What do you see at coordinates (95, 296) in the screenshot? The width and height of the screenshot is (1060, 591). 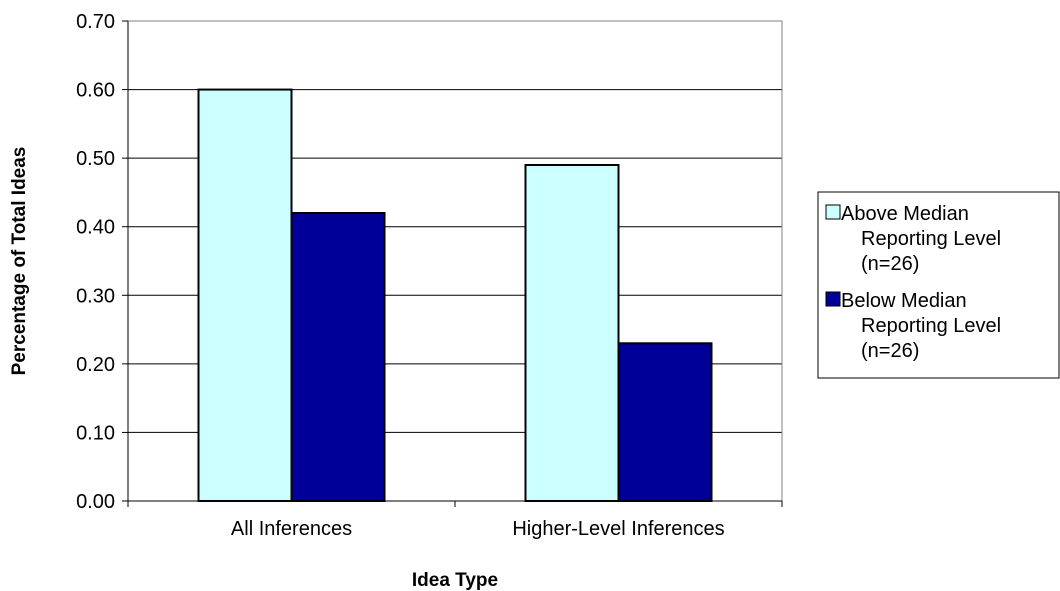 I see `y-tick-label: 0.30` at bounding box center [95, 296].